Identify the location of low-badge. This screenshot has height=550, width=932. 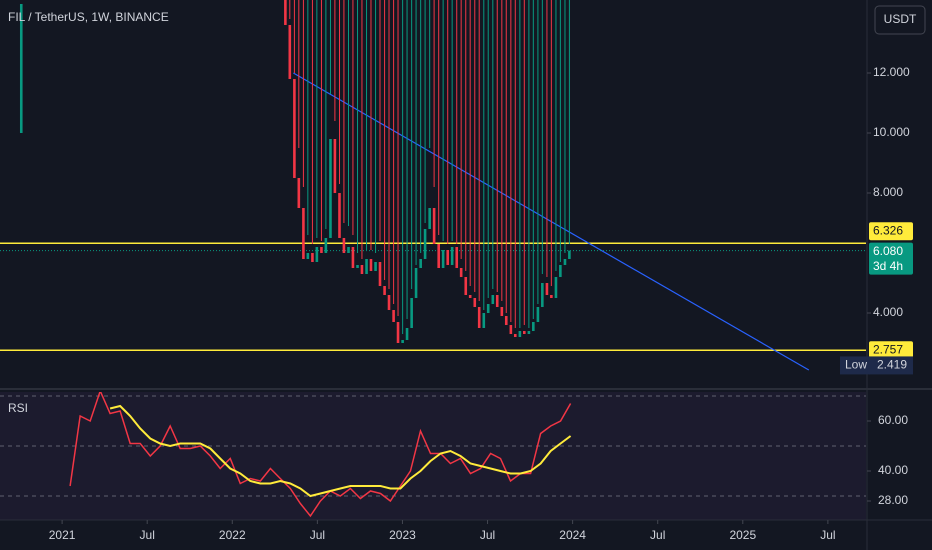
(891, 365).